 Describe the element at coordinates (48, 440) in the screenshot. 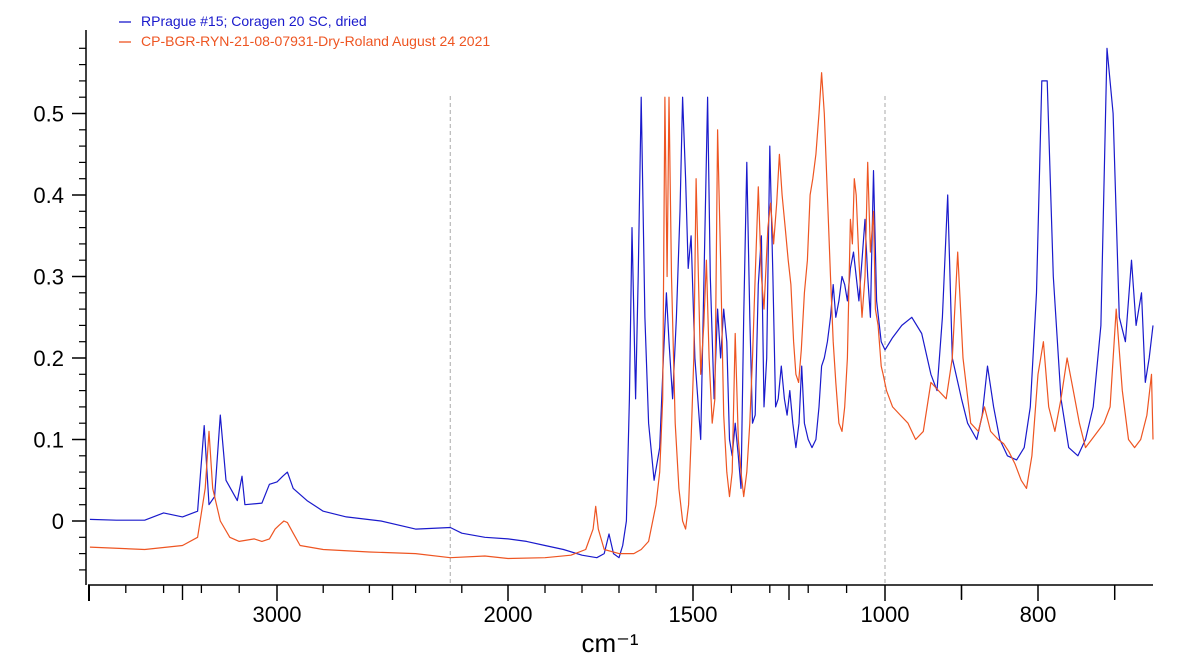

I see `y-tick-label: 0.1` at that location.